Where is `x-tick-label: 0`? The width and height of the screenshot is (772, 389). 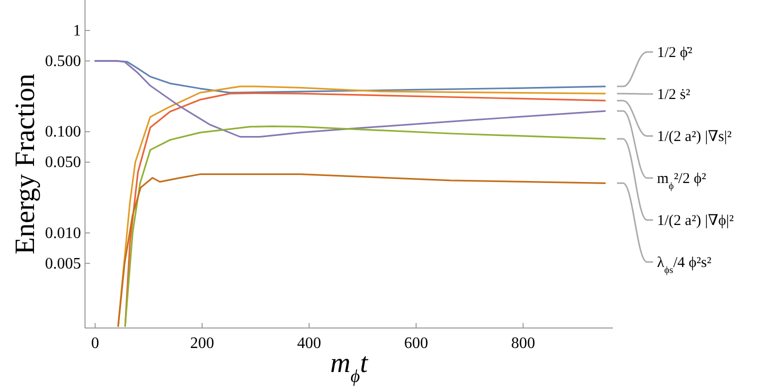 x-tick-label: 0 is located at coordinates (95, 343).